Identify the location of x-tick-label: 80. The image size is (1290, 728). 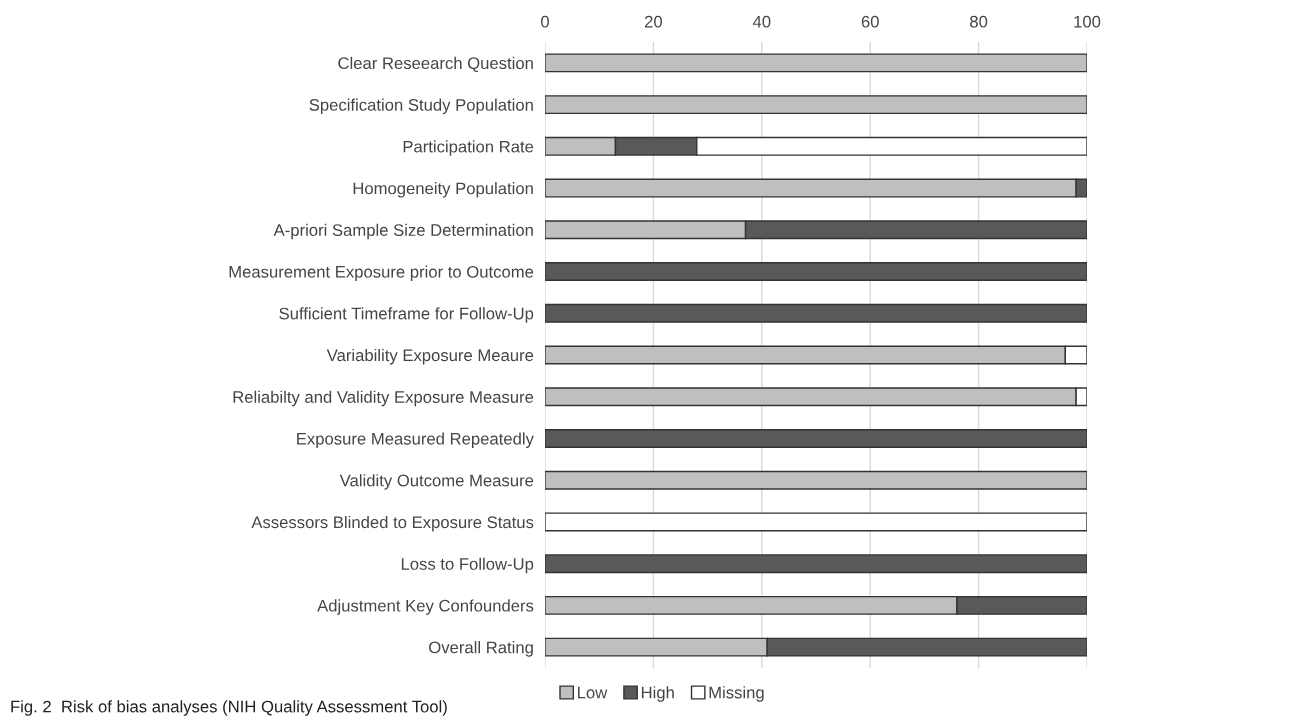
(979, 21).